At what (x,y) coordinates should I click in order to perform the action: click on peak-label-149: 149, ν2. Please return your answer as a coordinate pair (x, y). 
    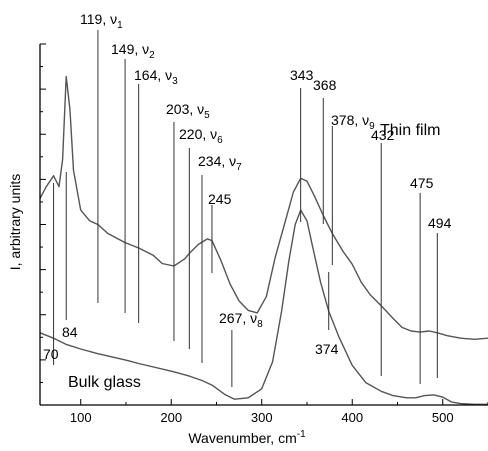
    Looking at the image, I should click on (133, 51).